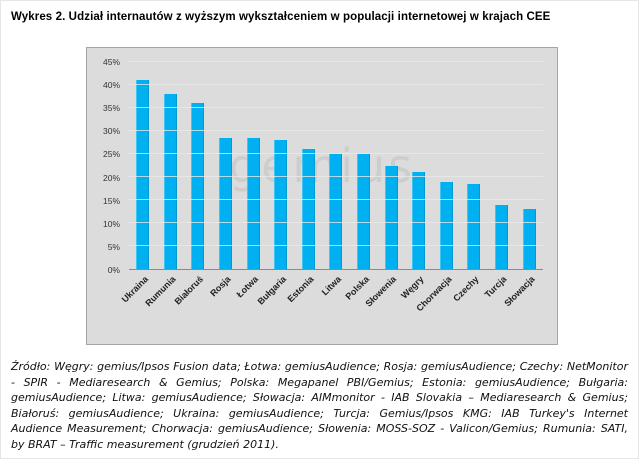  Describe the element at coordinates (111, 177) in the screenshot. I see `y-axis-label: 20%` at that location.